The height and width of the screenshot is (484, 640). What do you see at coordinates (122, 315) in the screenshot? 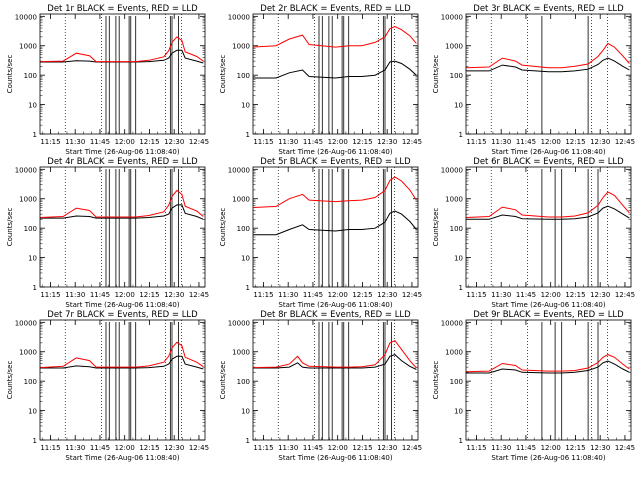
I see `panel-title: Det 7r BLACK = Events, RED = LLD` at bounding box center [122, 315].